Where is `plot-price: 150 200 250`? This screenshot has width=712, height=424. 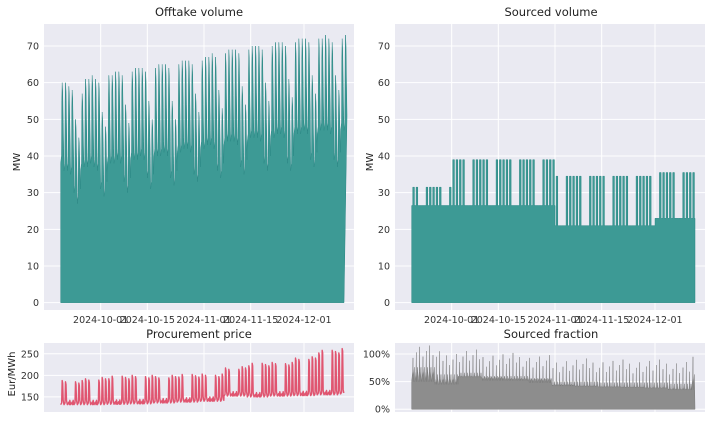 plot-price: 150 200 250 is located at coordinates (187, 377).